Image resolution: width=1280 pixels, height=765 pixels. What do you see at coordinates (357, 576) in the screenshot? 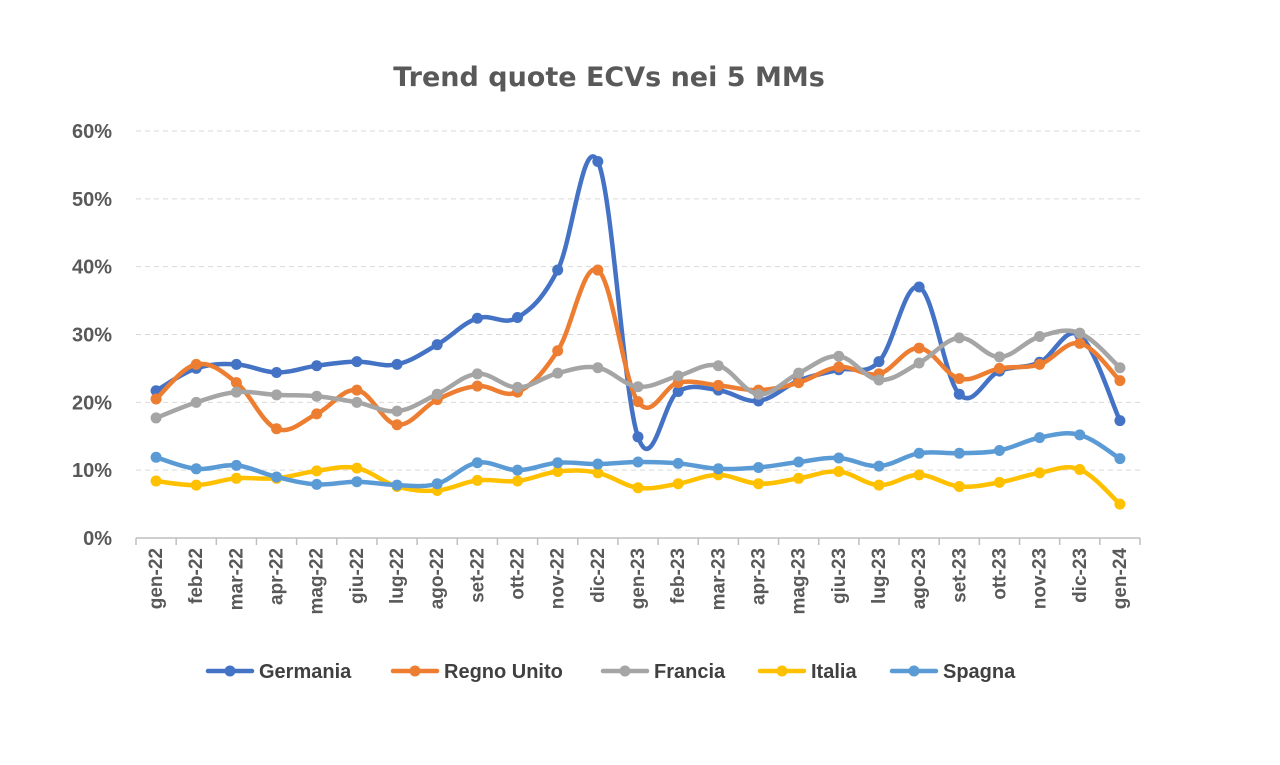
I see `x-tick-label: giu-22` at bounding box center [357, 576].